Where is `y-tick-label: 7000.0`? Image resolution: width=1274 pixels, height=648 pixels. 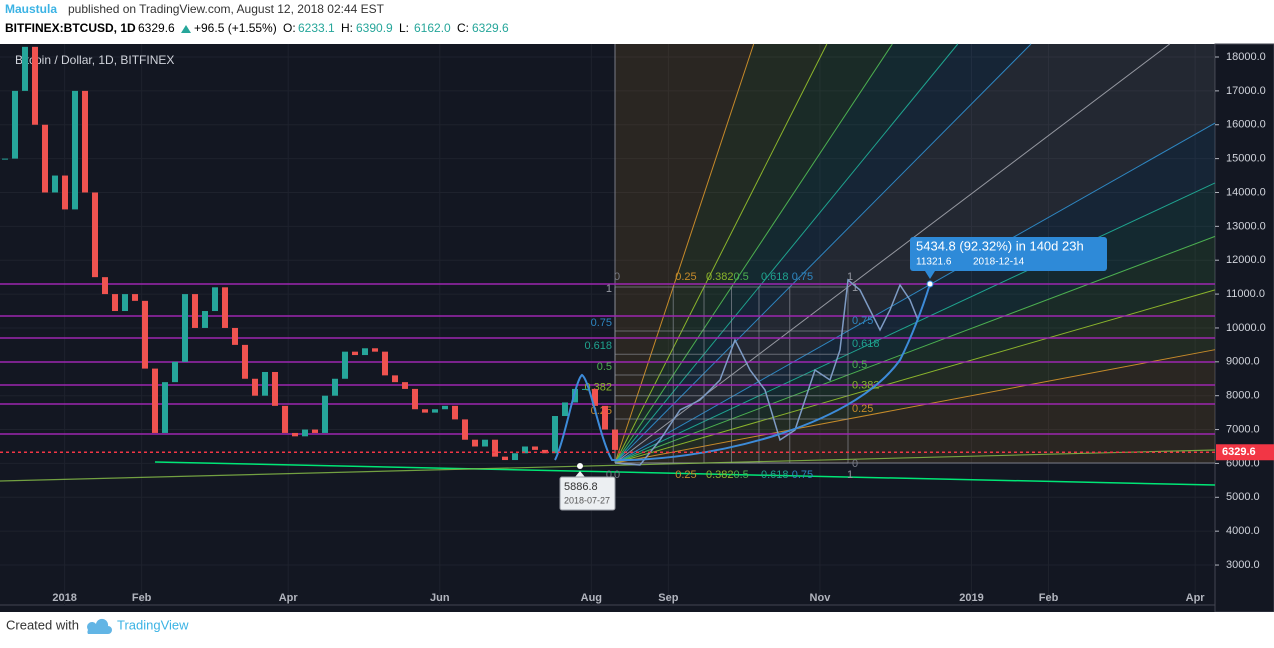
y-tick-label: 7000.0 is located at coordinates (1243, 429).